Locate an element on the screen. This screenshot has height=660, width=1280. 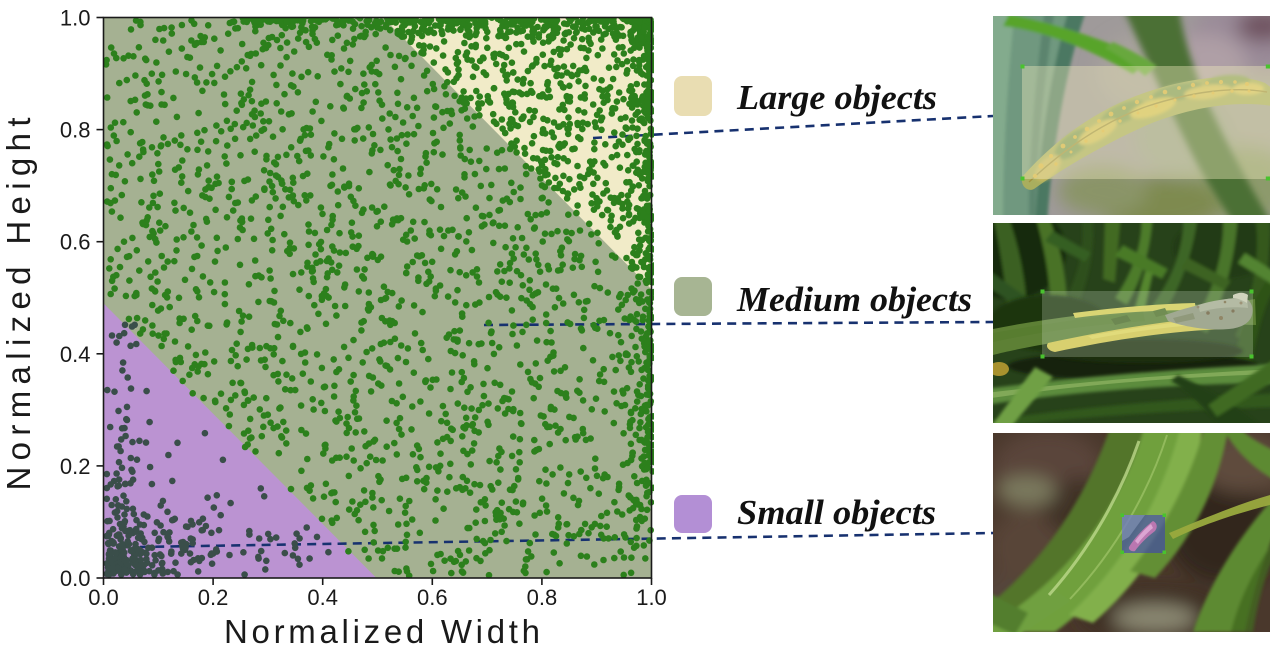
svg-text: Normalized Height is located at coordinates (18, 304).